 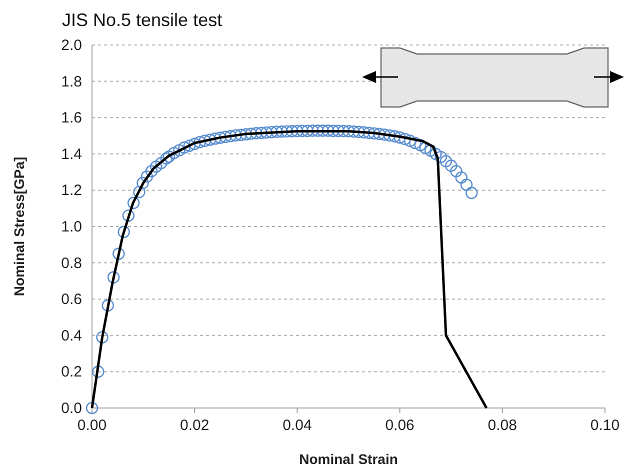 What do you see at coordinates (142, 20) in the screenshot?
I see `chart-title: JIS No.5 tensile test` at bounding box center [142, 20].